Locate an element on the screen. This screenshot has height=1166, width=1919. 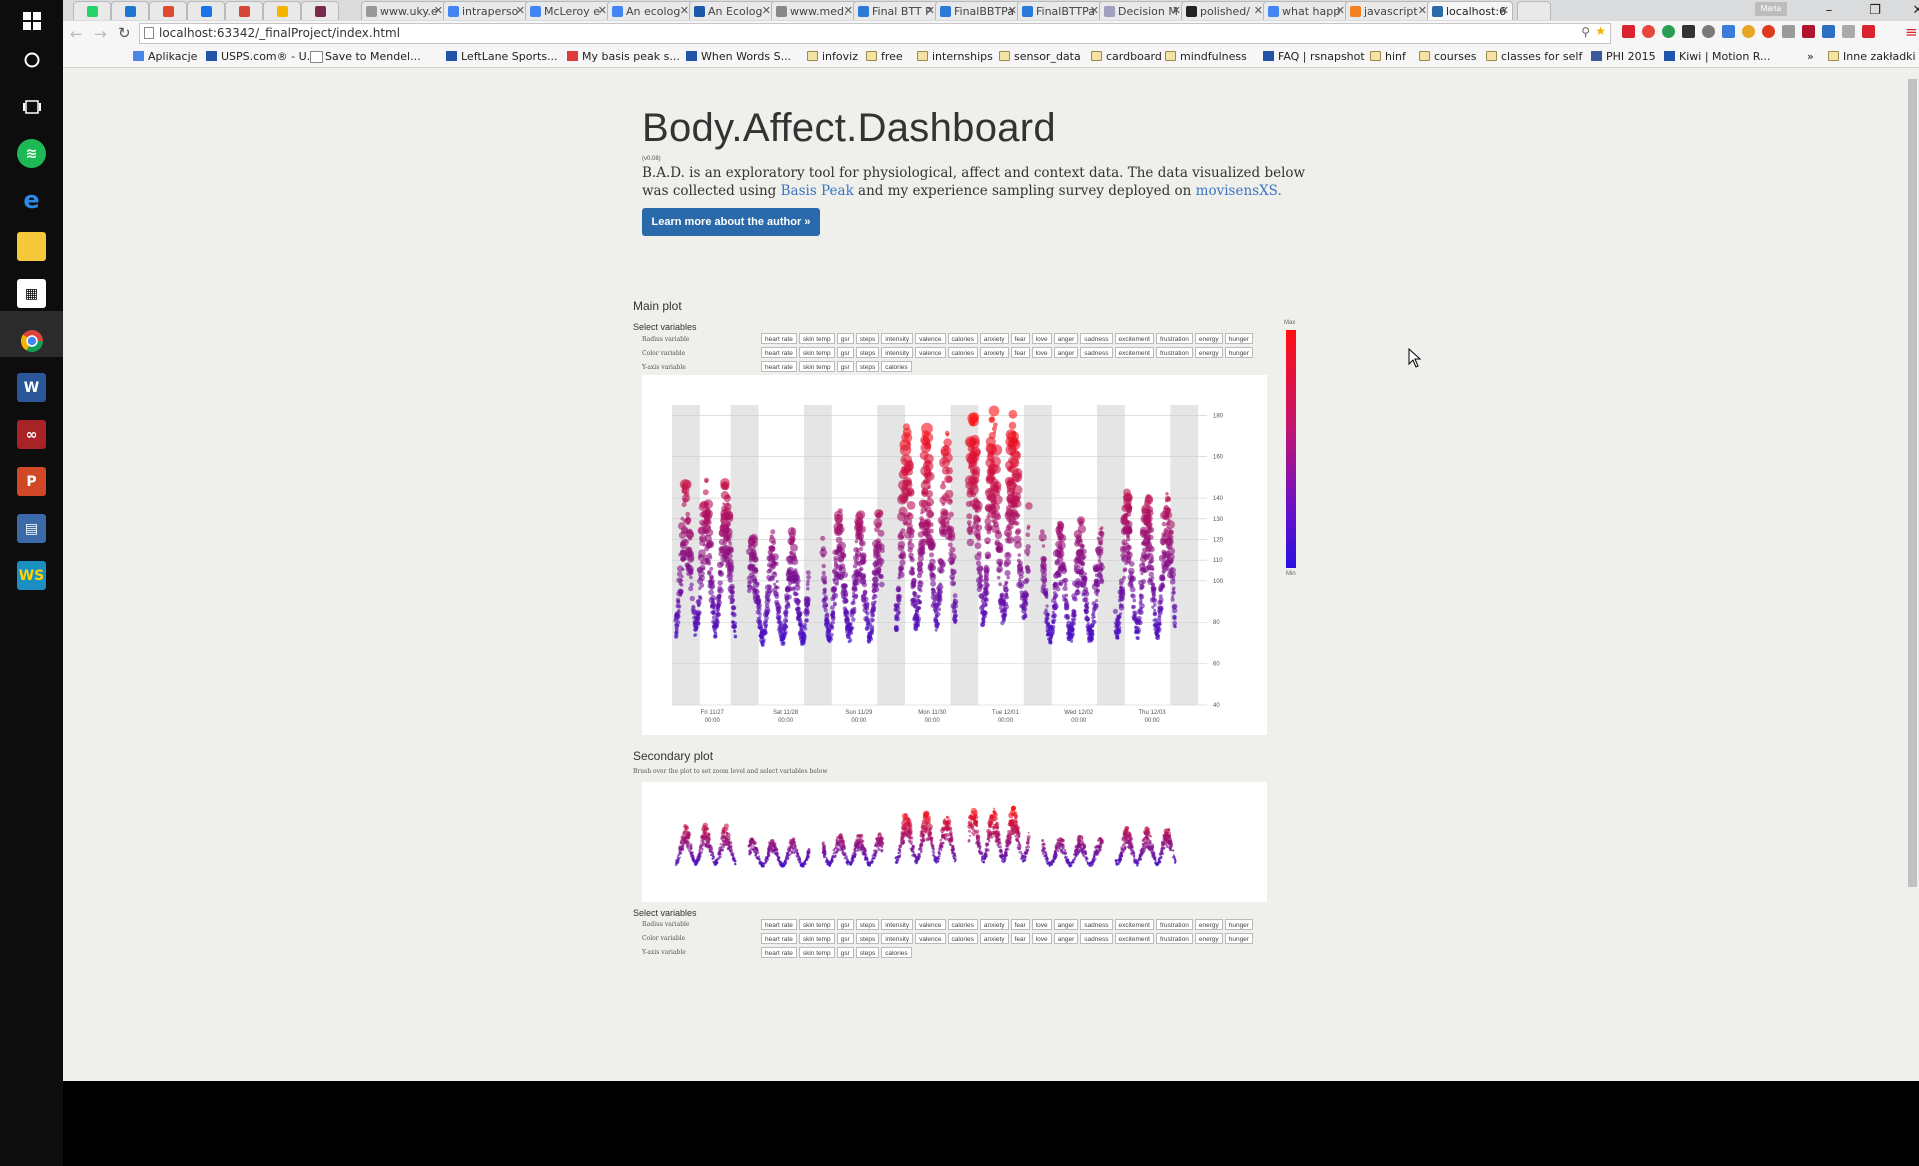
variable-chip: sadness is located at coordinates (1096, 338).